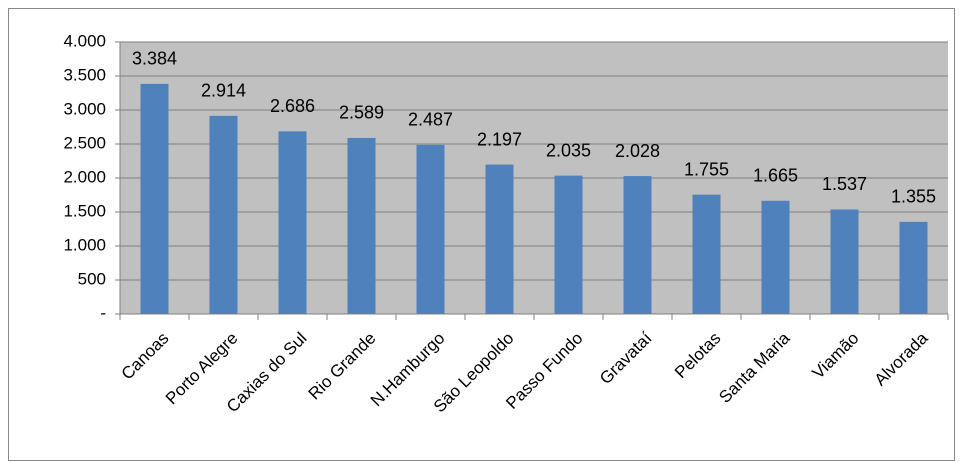 The height and width of the screenshot is (462, 966). What do you see at coordinates (844, 184) in the screenshot?
I see `data-label: 1.537` at bounding box center [844, 184].